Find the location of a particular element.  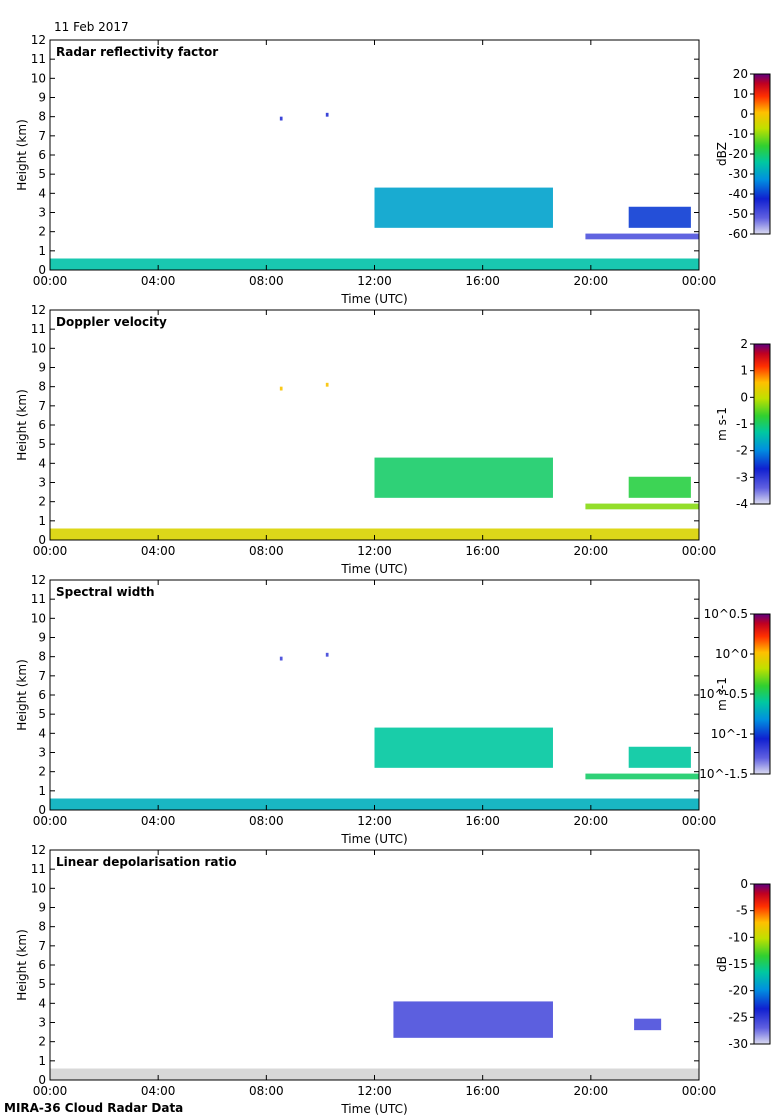

colorbar-tick-label: -25 is located at coordinates (738, 1017).